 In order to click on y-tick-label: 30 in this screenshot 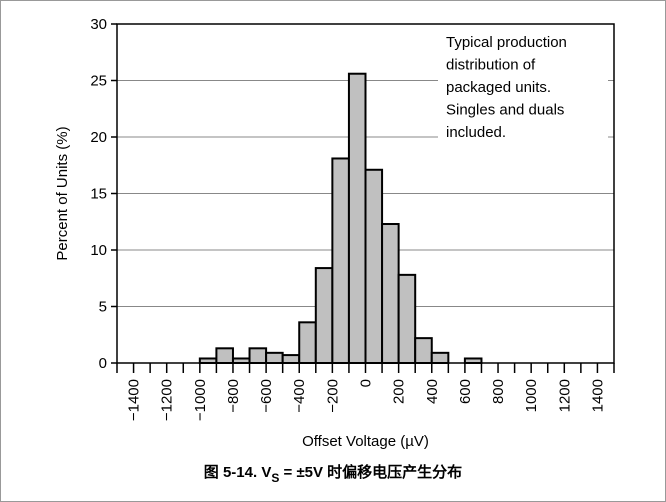, I will do `click(98, 24)`.